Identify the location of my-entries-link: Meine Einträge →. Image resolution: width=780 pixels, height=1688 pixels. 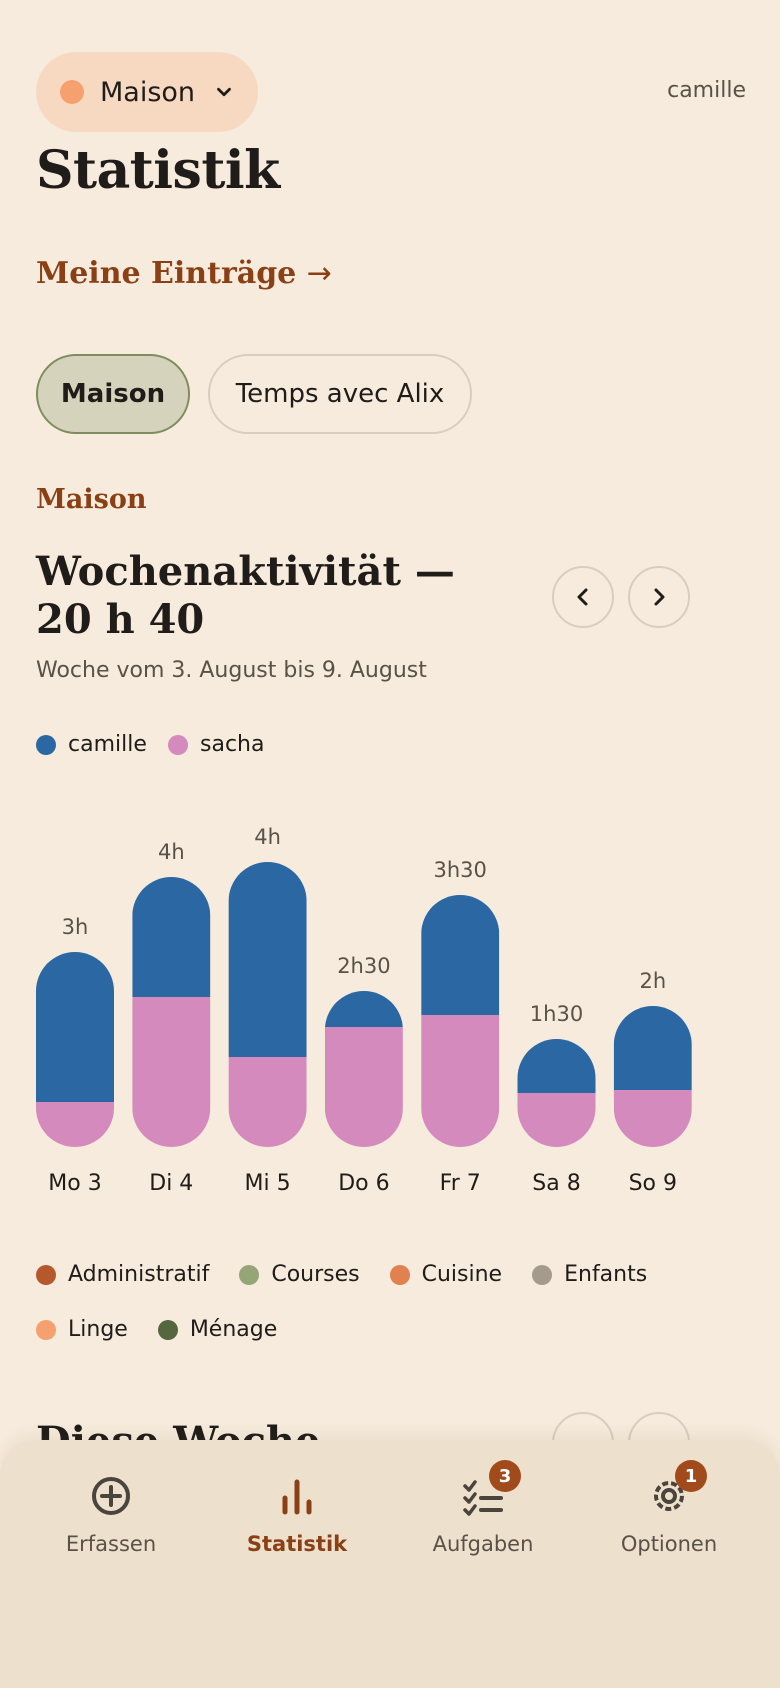
(184, 273).